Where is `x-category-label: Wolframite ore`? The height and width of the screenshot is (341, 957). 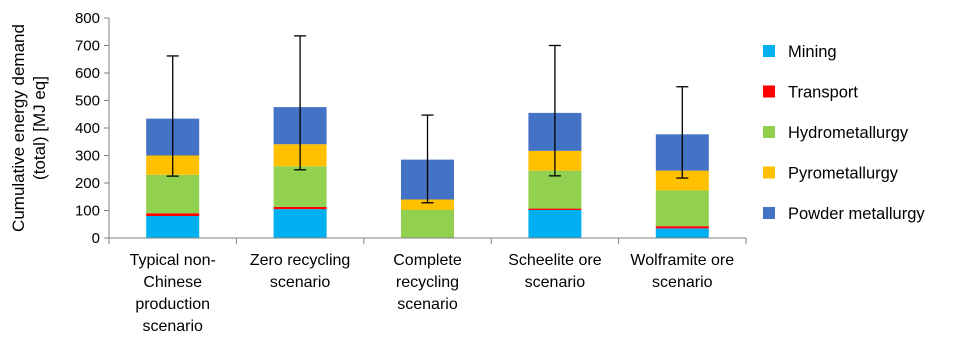
x-category-label: Wolframite ore is located at coordinates (682, 260).